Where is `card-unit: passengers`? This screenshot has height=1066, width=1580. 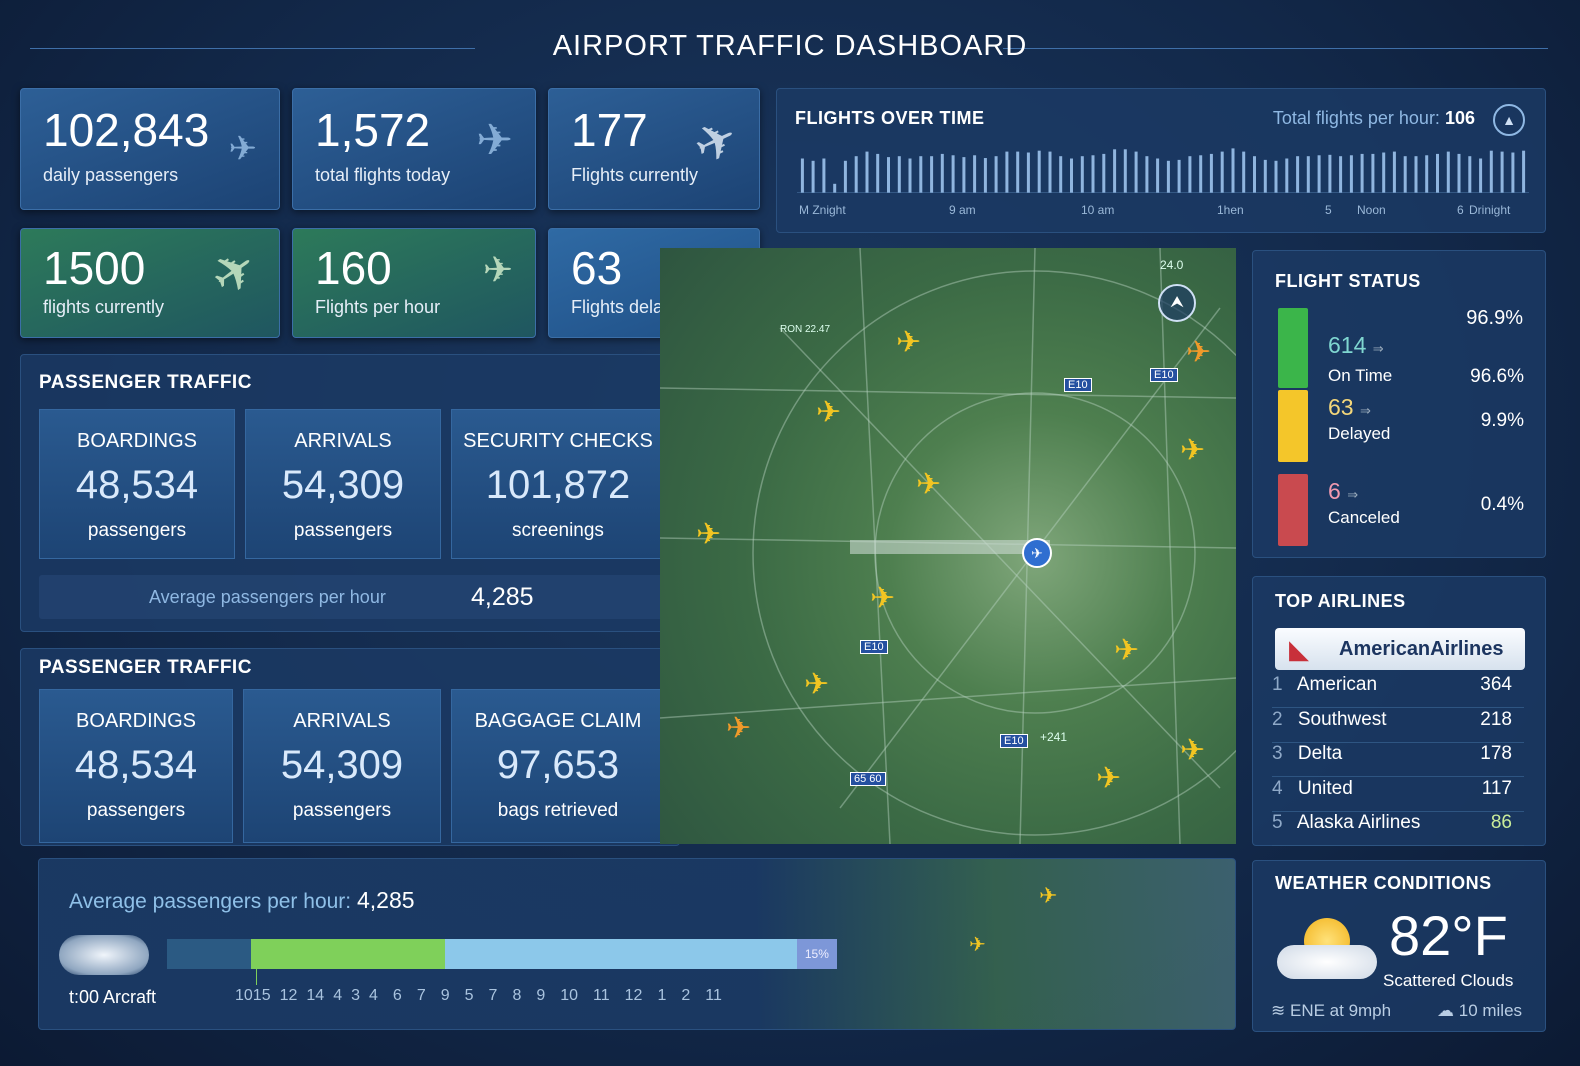
card-unit: passengers is located at coordinates (137, 530).